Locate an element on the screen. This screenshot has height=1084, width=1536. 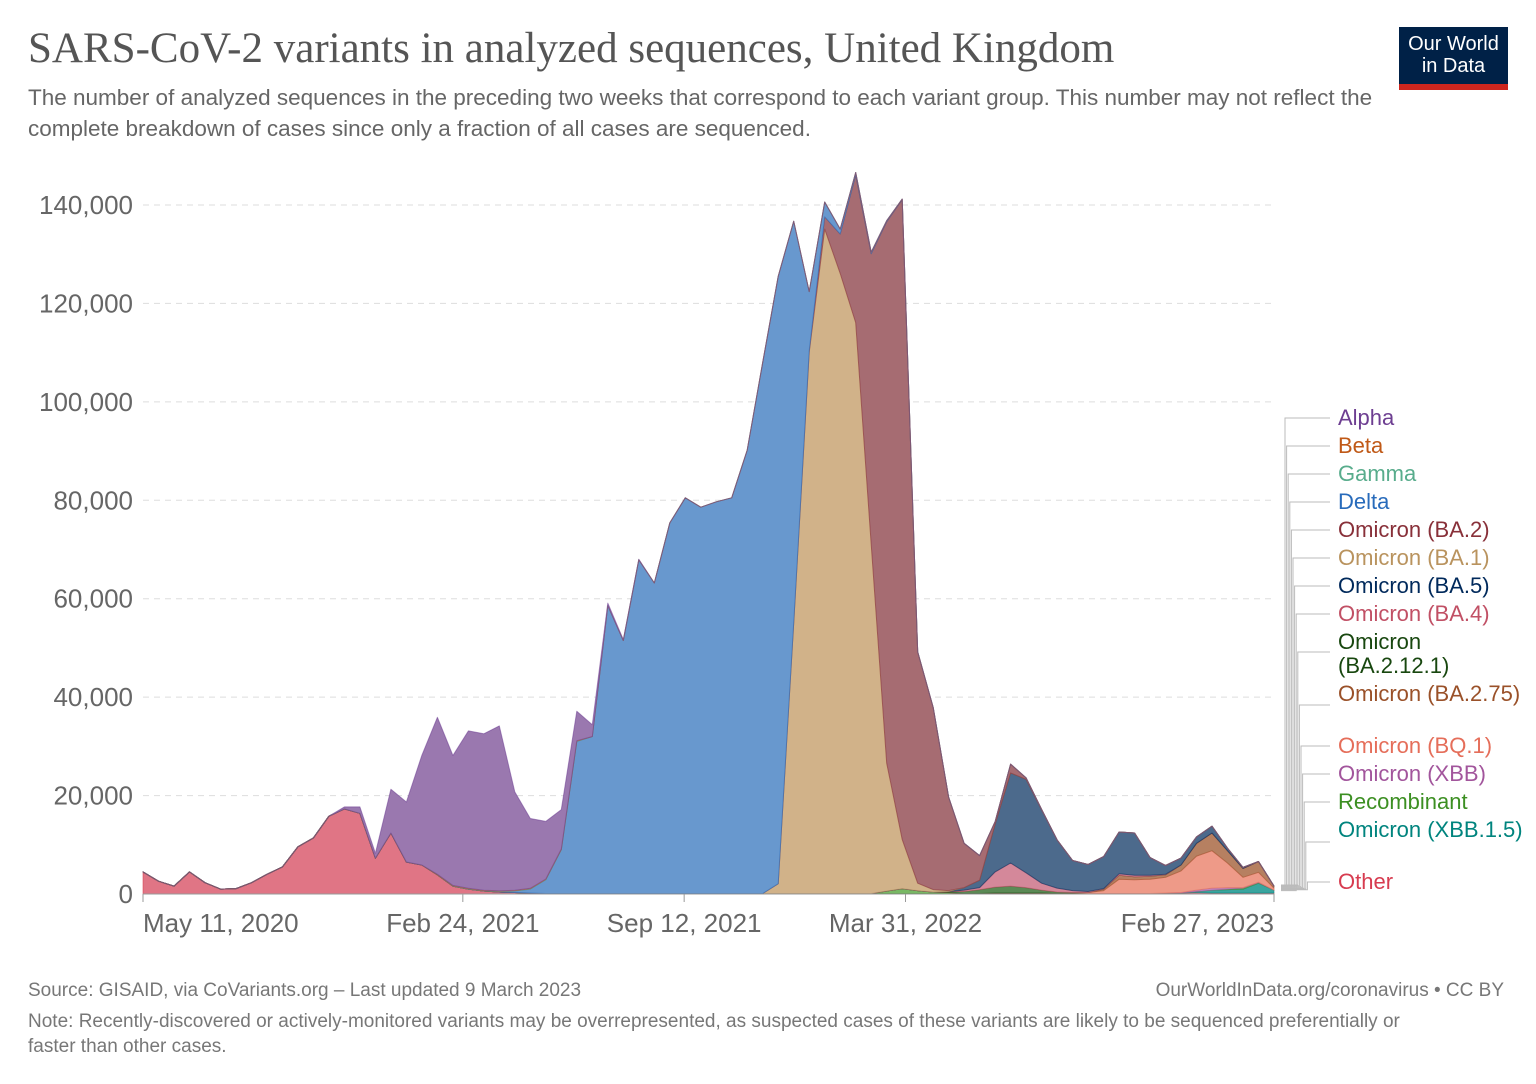
legend-connectors is located at coordinates (1305, 654).